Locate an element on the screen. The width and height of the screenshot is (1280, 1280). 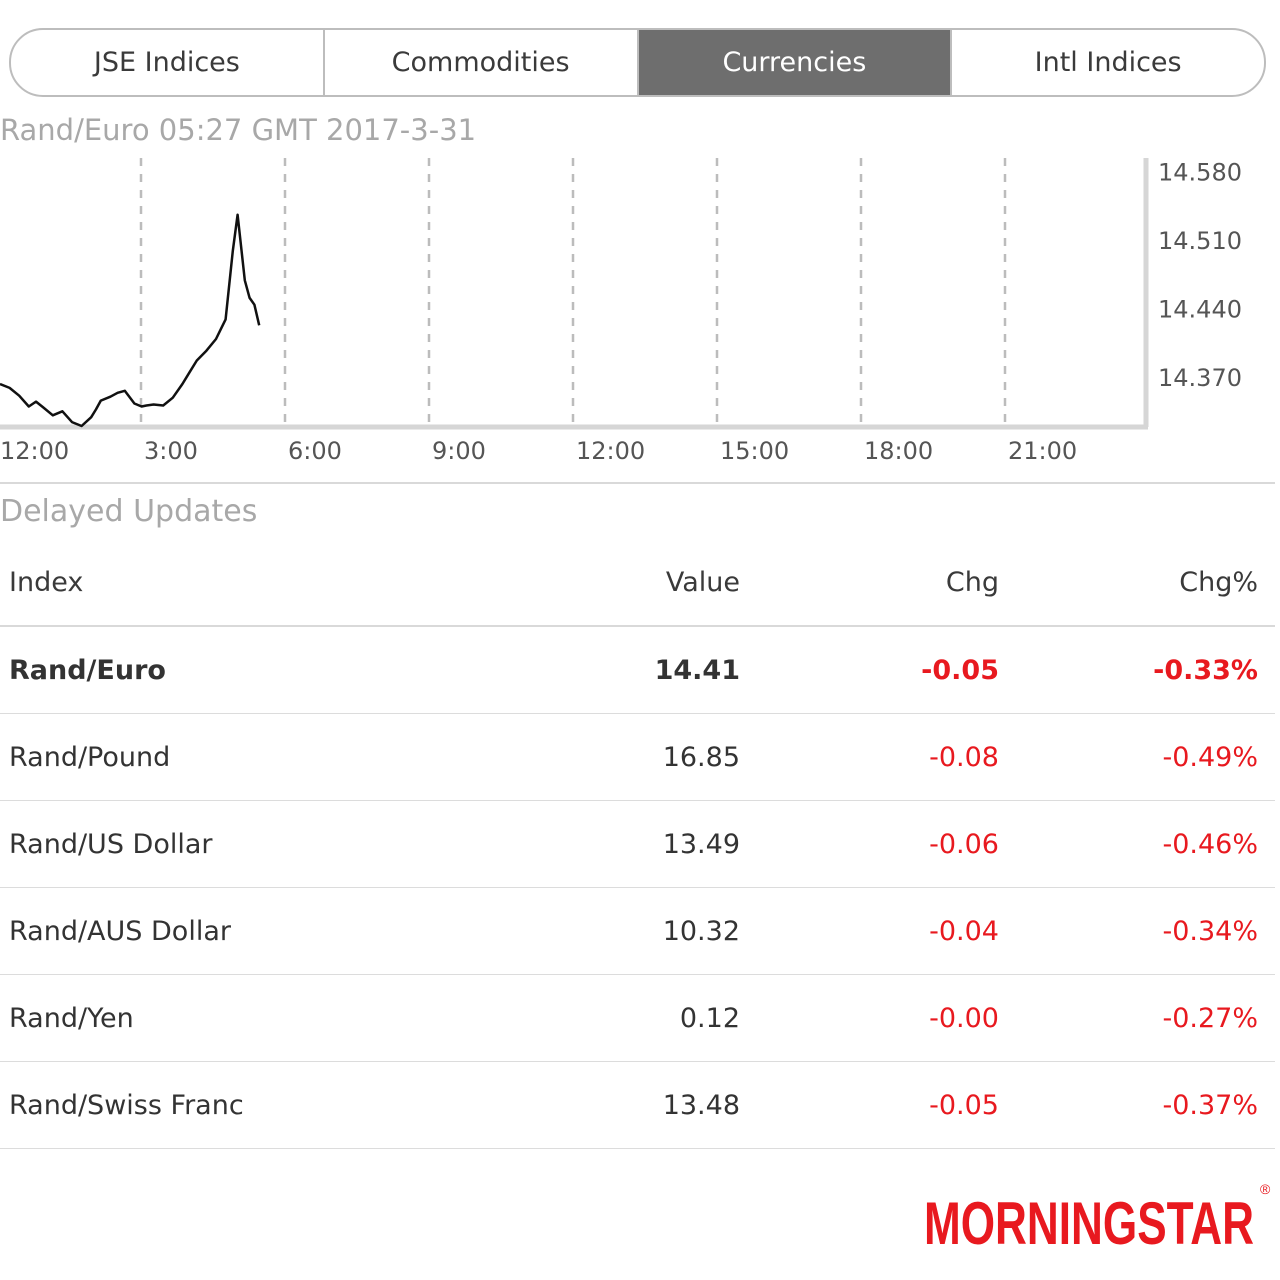
tab-intl-indices: Intl Indices is located at coordinates (1108, 62).